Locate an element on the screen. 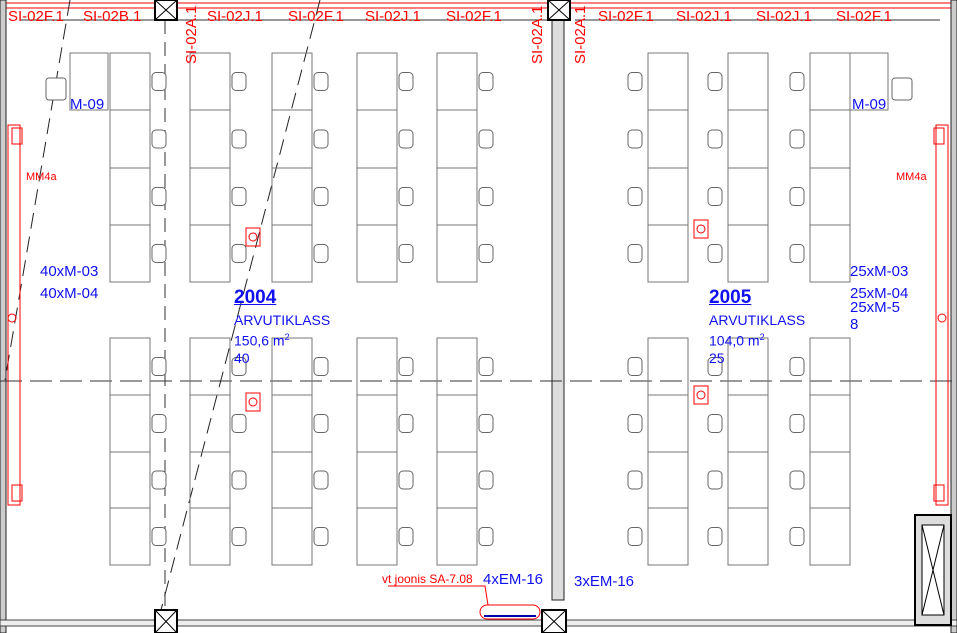 The width and height of the screenshot is (957, 633). teacher-desk is located at coordinates (869, 81).